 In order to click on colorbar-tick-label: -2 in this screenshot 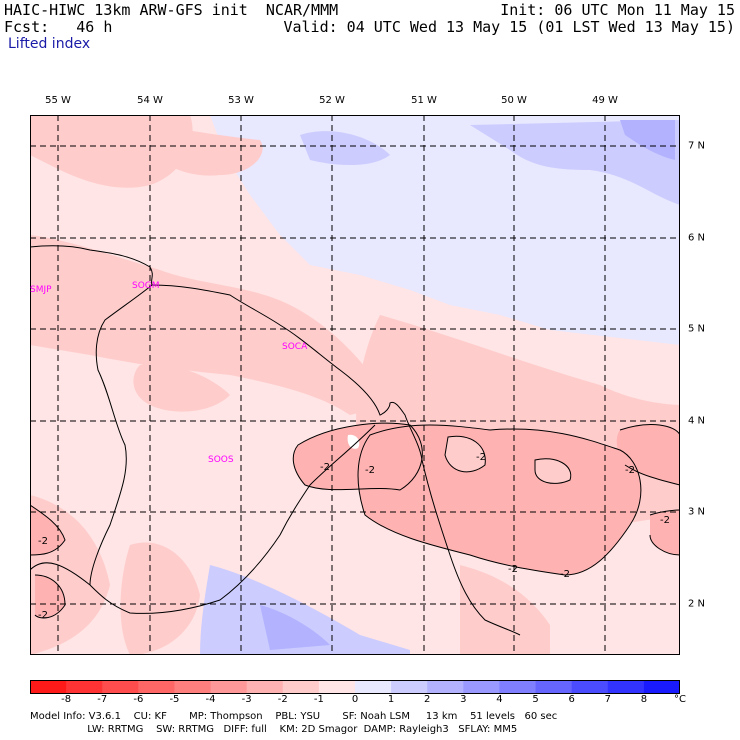, I will do `click(282, 699)`.